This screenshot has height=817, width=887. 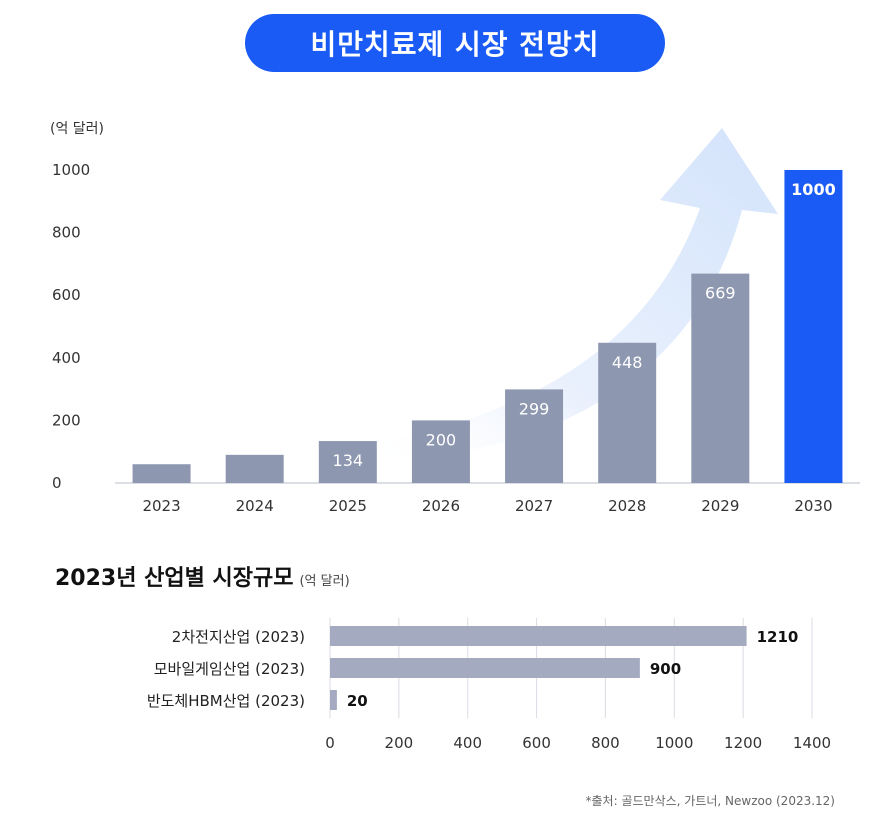 I want to click on bar-value-label: 200, so click(x=441, y=439).